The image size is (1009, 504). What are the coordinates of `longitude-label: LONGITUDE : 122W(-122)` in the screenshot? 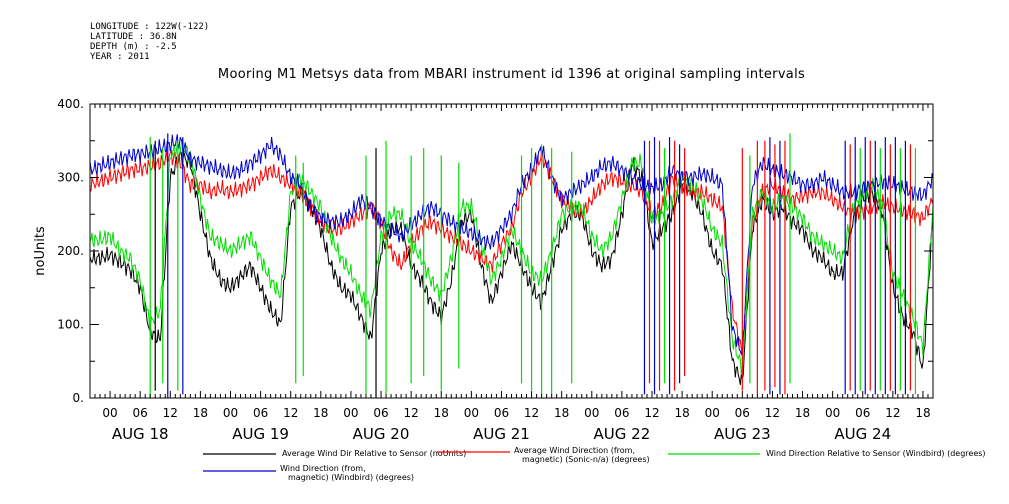 It's located at (150, 27).